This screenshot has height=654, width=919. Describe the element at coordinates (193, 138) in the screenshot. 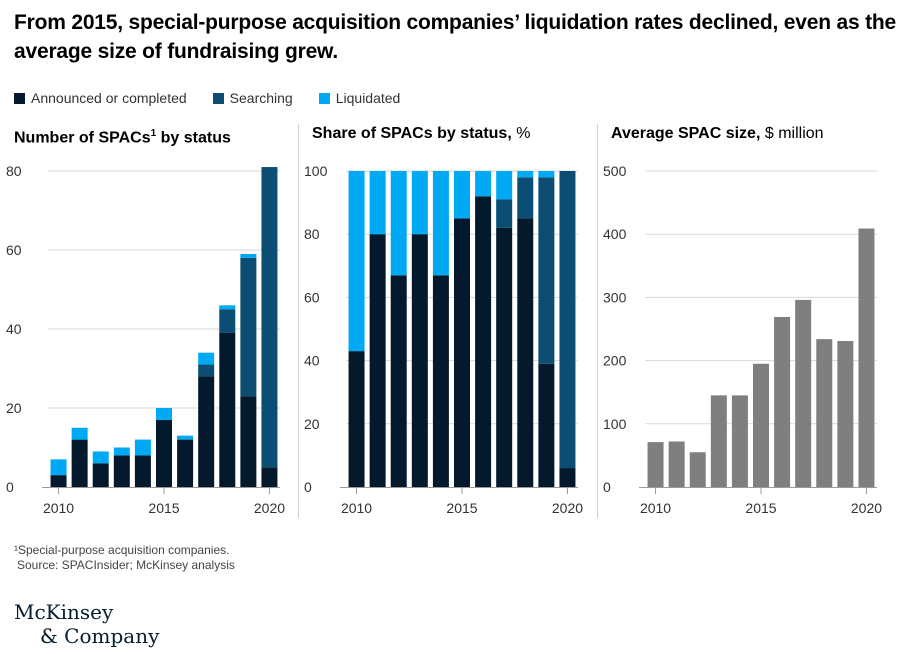

I see `panel-title-count-bold-after: by status` at that location.